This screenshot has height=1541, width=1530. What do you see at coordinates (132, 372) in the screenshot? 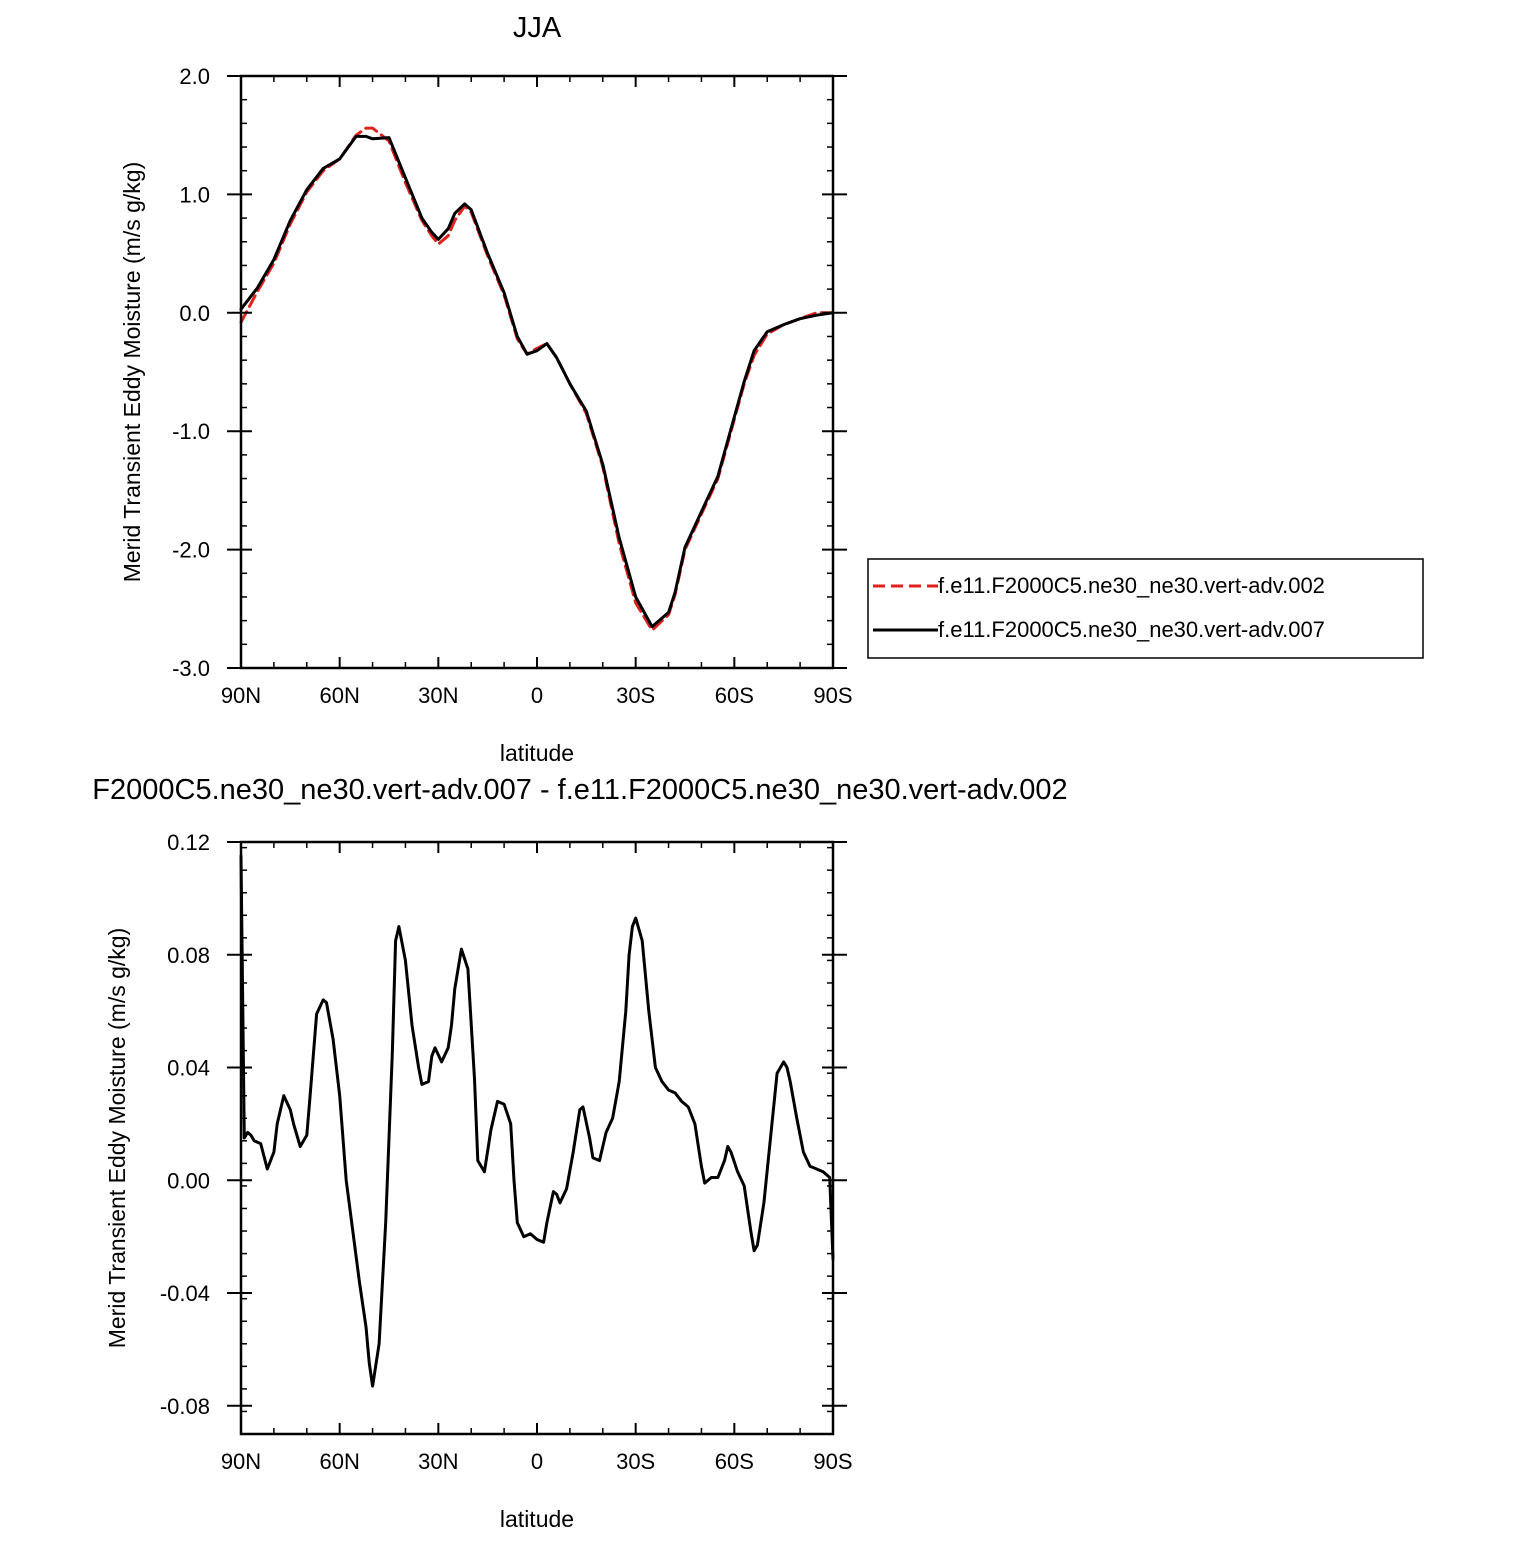
I see `top-y-axis-label: Merid Transient Eddy Moisture (m/s g/kg)` at bounding box center [132, 372].